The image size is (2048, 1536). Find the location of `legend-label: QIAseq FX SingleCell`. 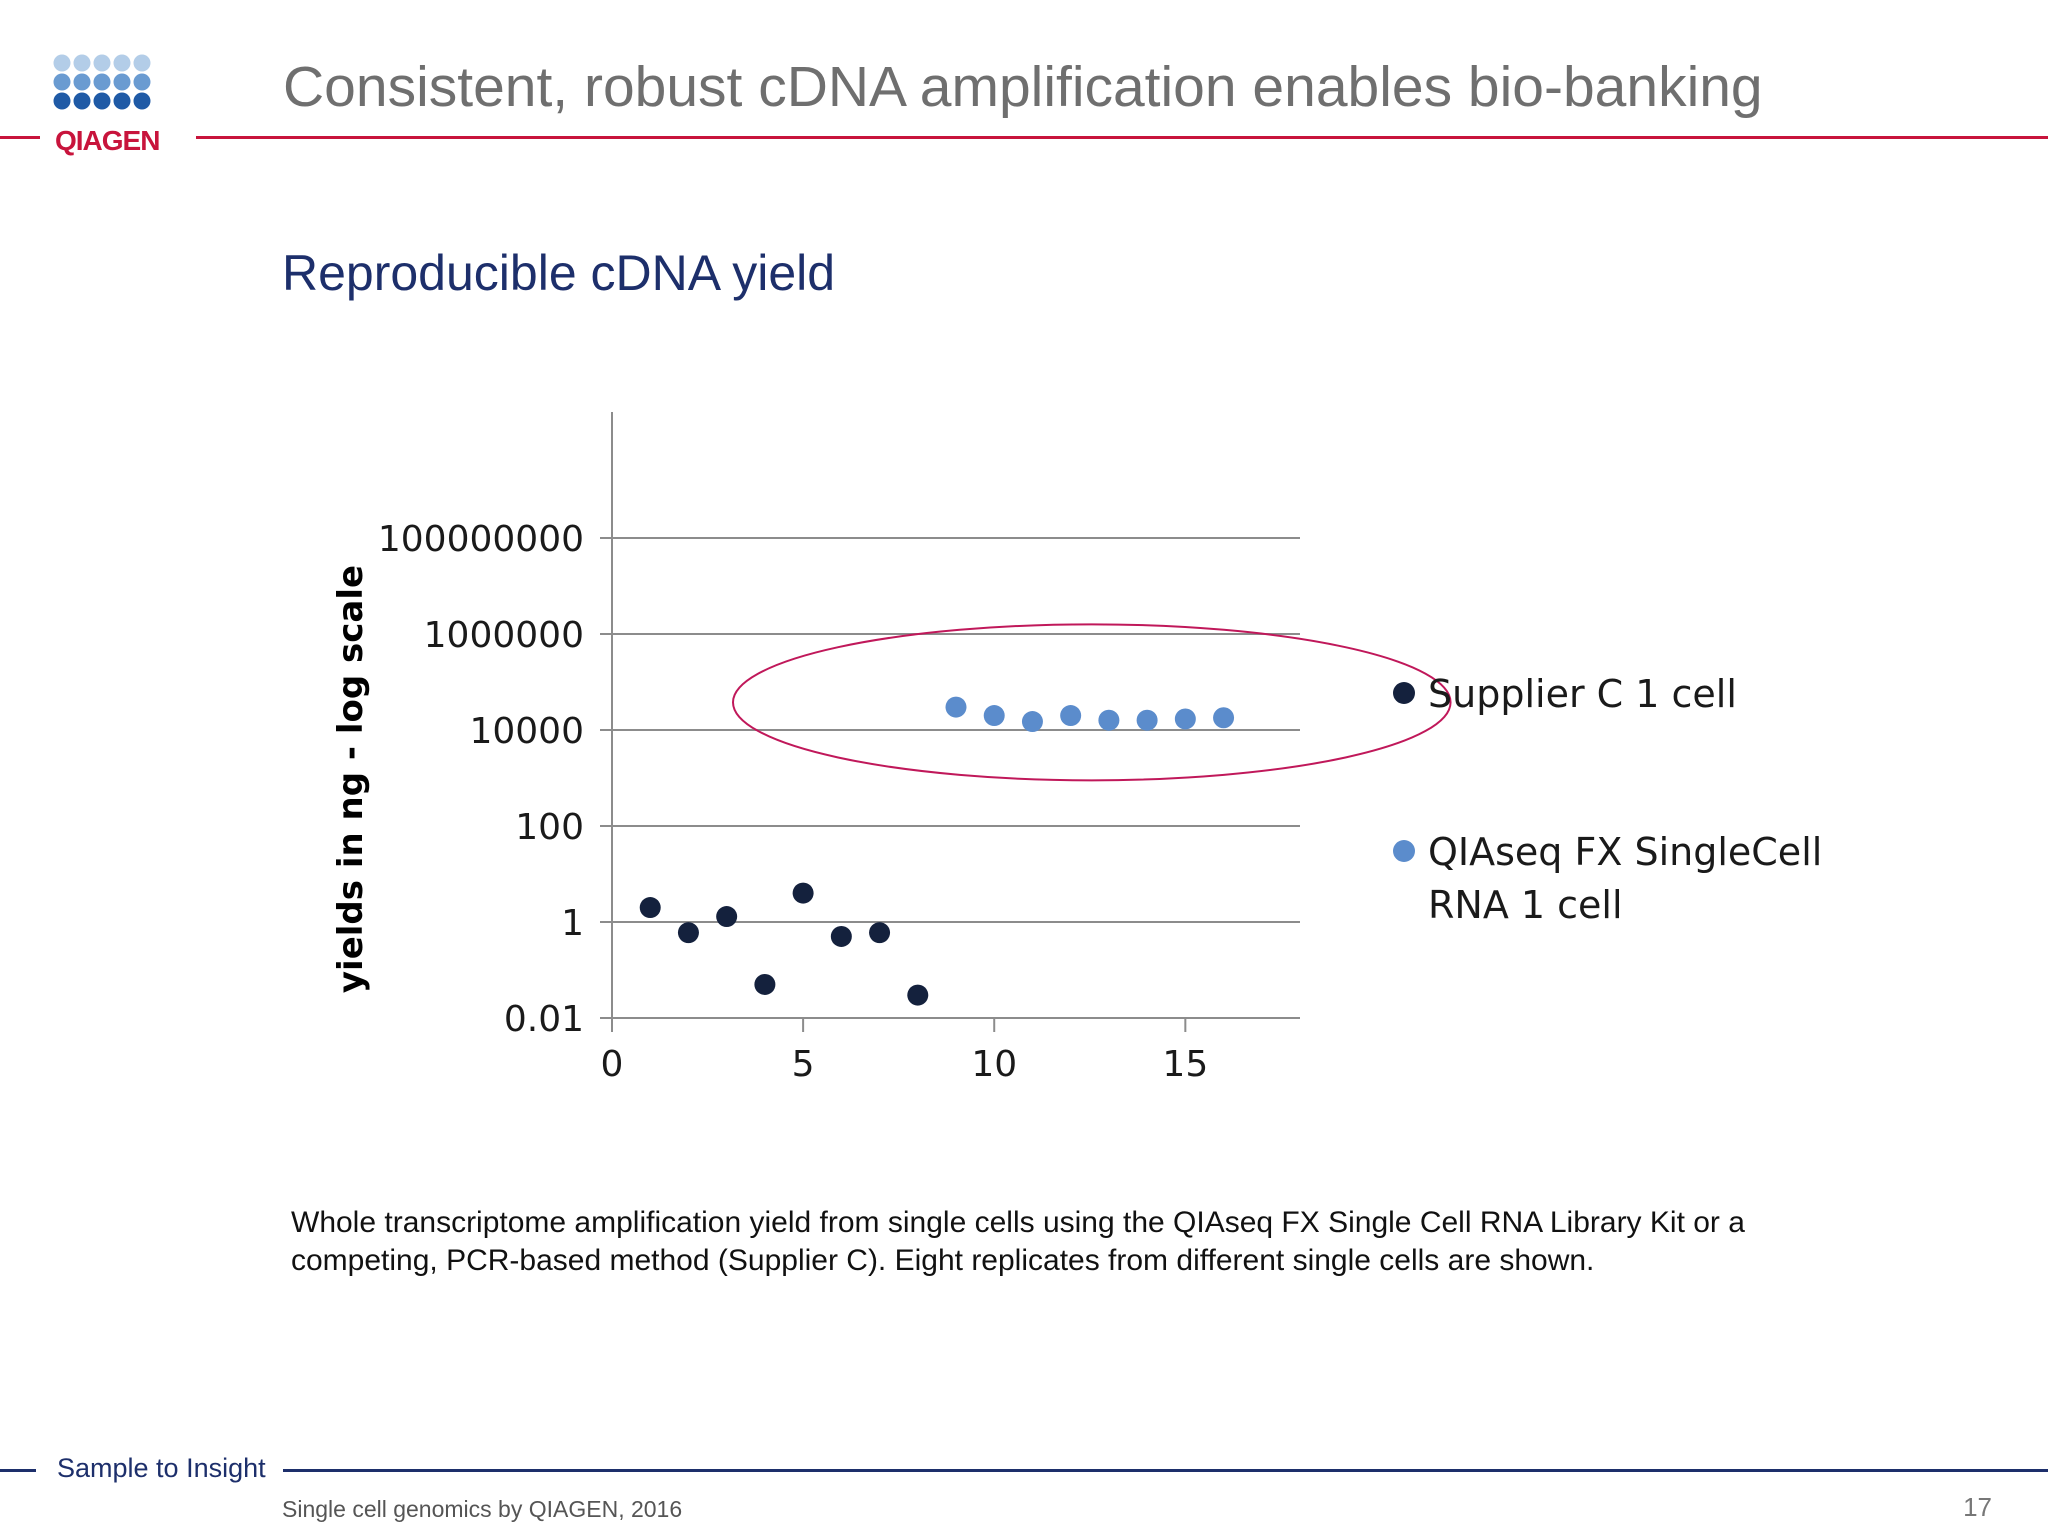

legend-label: QIAseq FX SingleCell is located at coordinates (1625, 852).